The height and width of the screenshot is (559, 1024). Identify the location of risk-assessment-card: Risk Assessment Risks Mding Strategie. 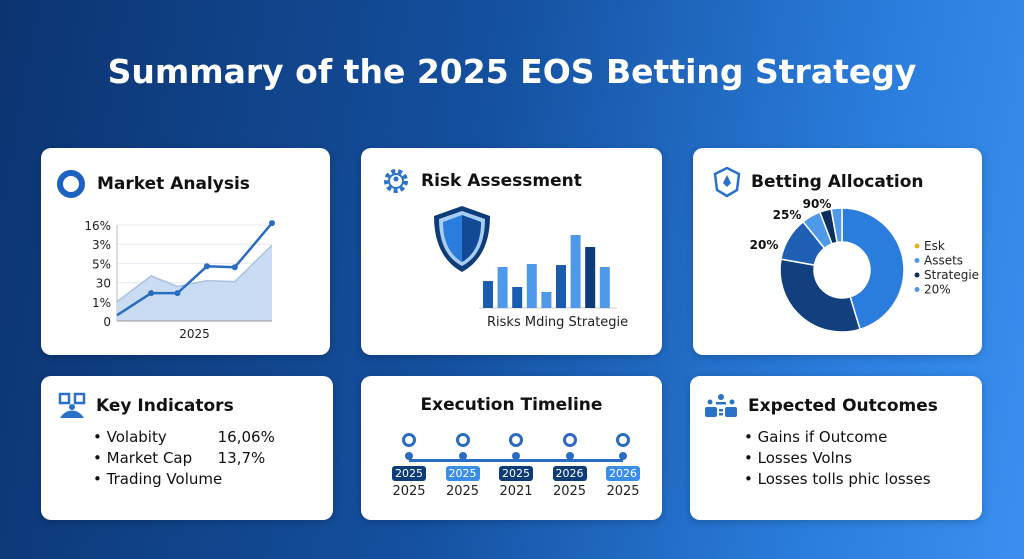
(511, 251).